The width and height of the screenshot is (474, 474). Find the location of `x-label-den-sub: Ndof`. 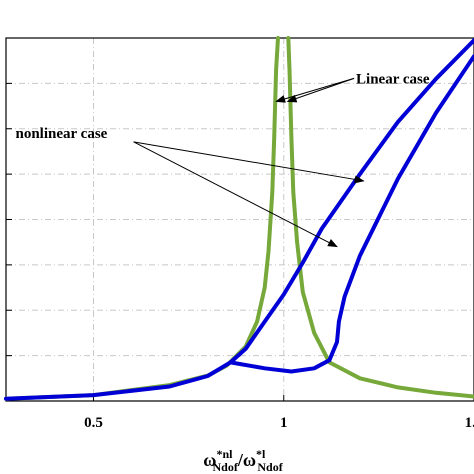

x-label-den-sub: Ndof is located at coordinates (270, 467).